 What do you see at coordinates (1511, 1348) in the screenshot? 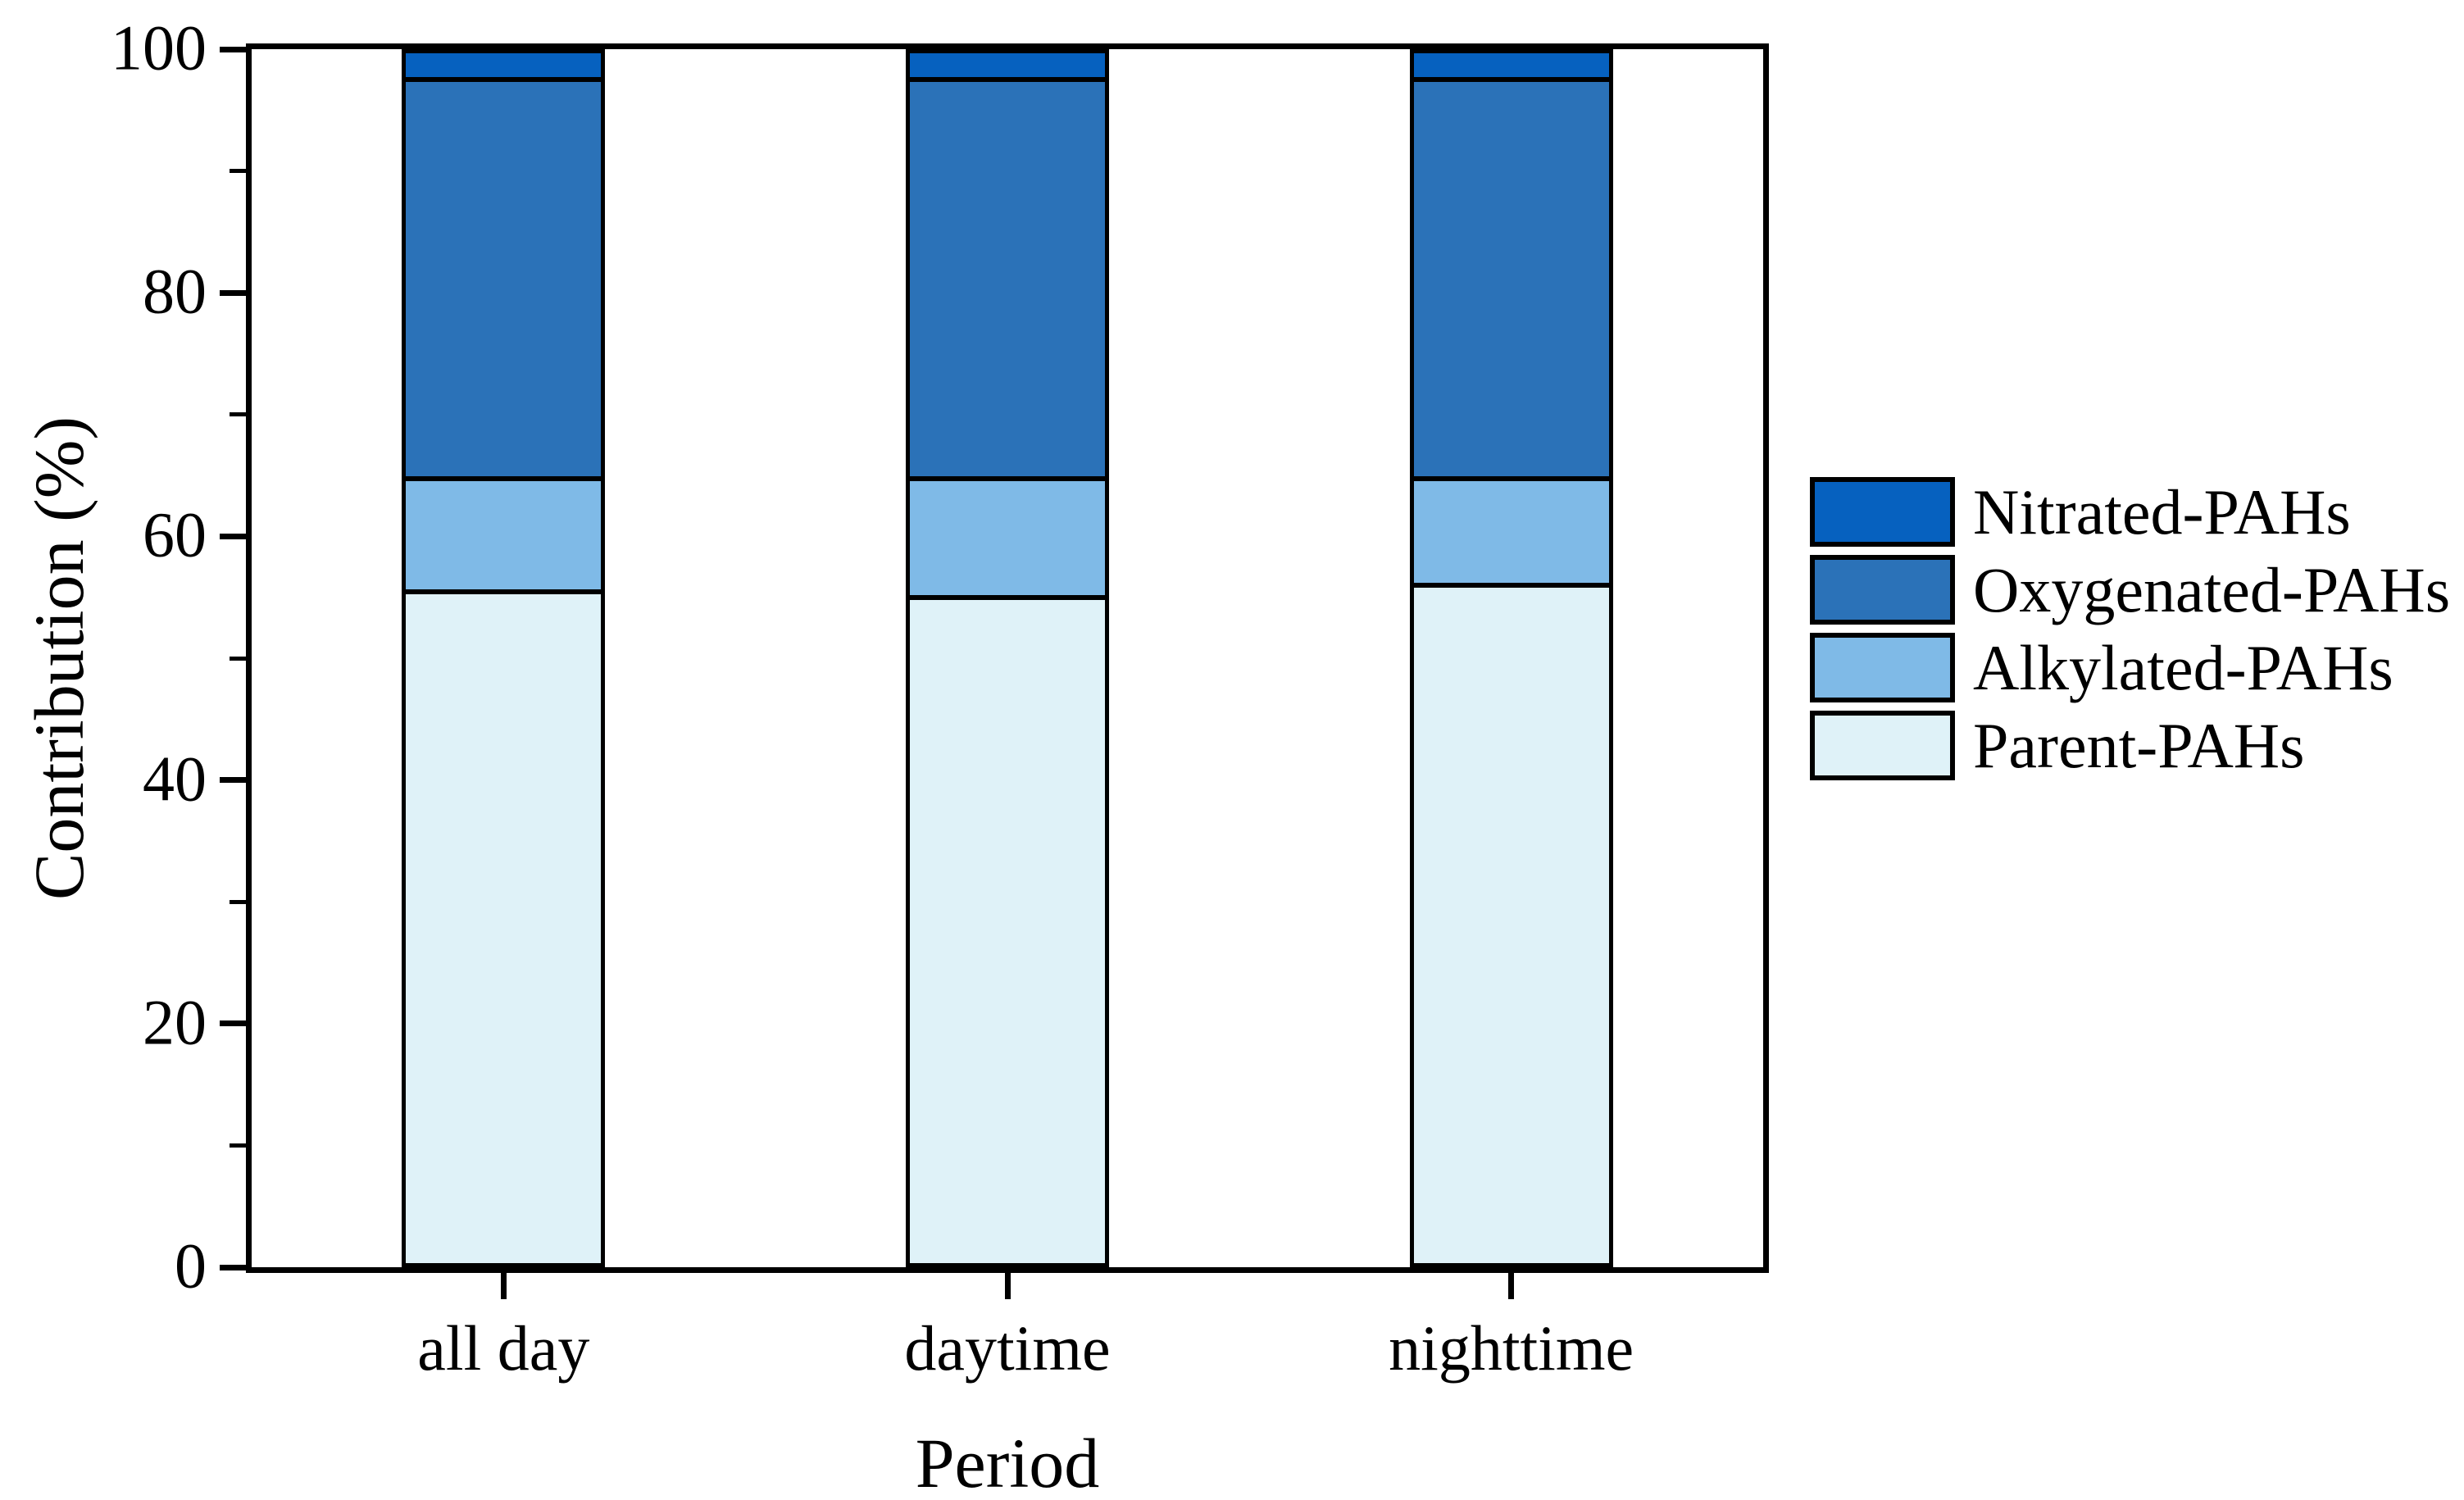
I see `x-category-label: nighttime` at bounding box center [1511, 1348].